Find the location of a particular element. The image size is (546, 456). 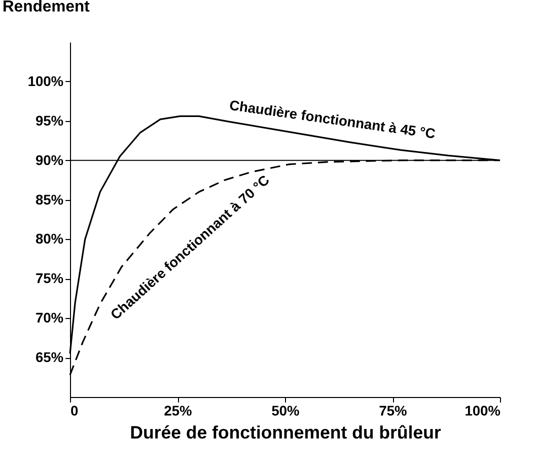

y-axis-title: Rendement is located at coordinates (46, 8).